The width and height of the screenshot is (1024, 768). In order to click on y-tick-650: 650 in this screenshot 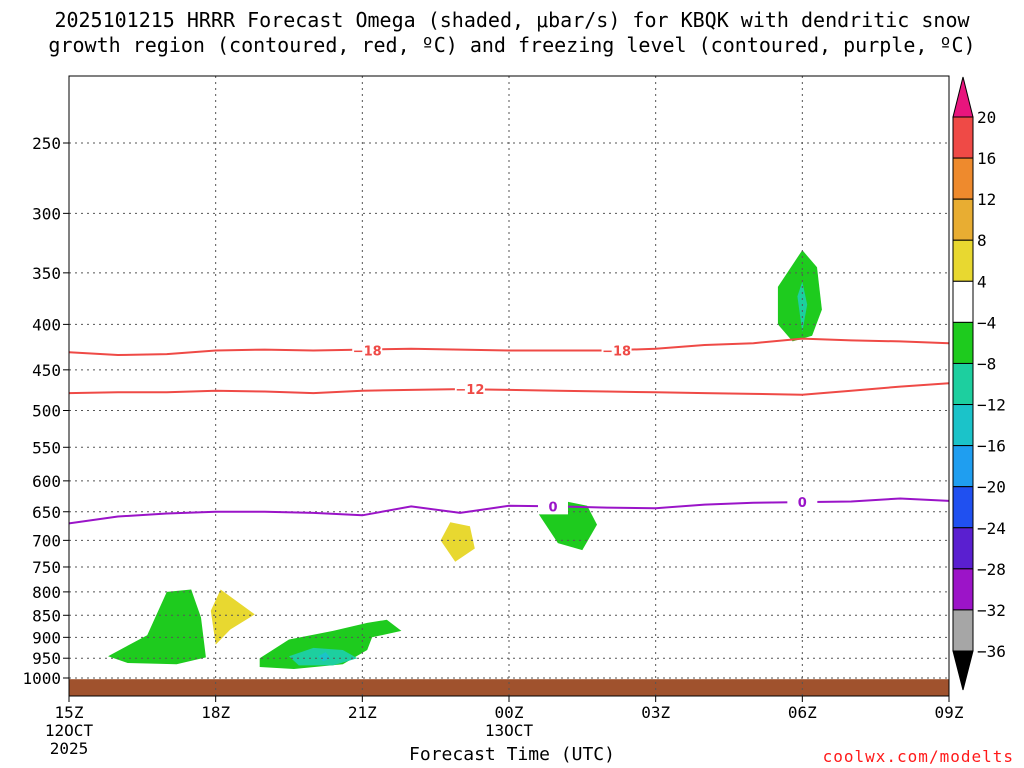, I will do `click(46, 512)`.